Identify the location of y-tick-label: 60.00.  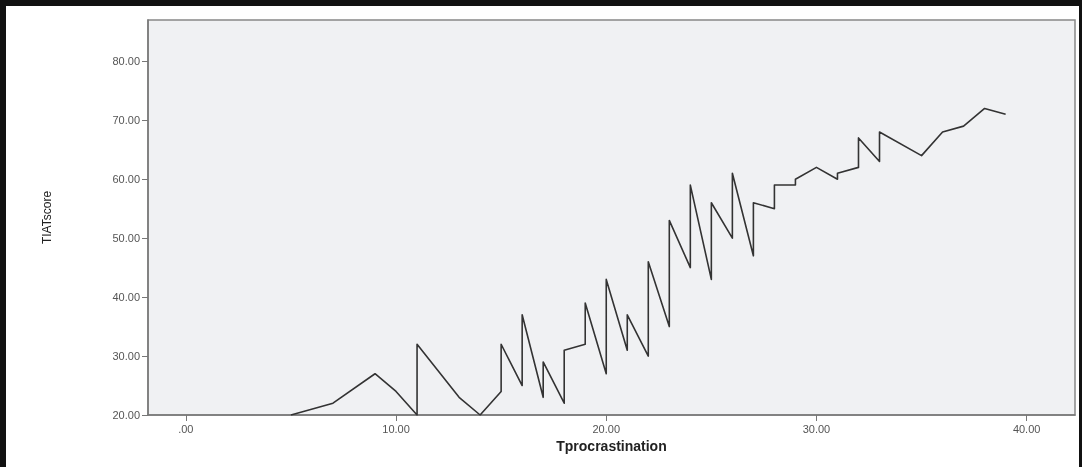
(126, 179).